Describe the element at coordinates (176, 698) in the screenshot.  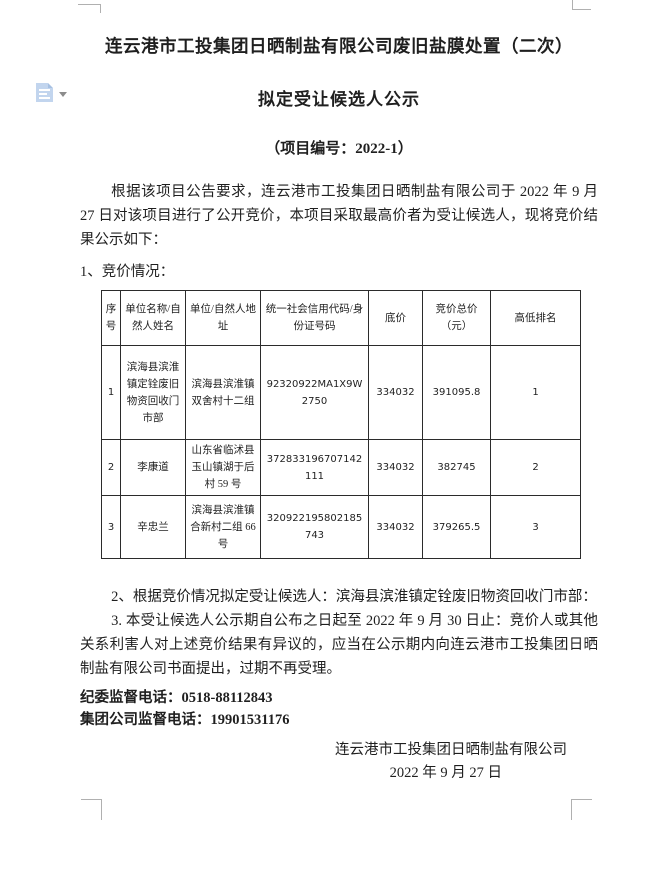
I see `discipline-phone-line: 纪委监督电话：0518-88112843` at that location.